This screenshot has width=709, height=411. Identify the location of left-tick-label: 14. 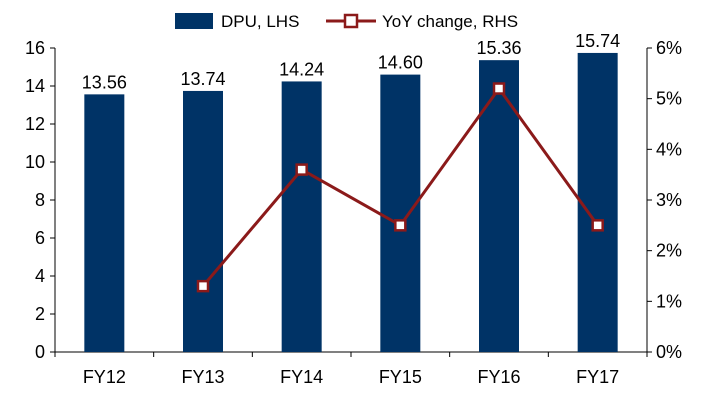
(35, 86).